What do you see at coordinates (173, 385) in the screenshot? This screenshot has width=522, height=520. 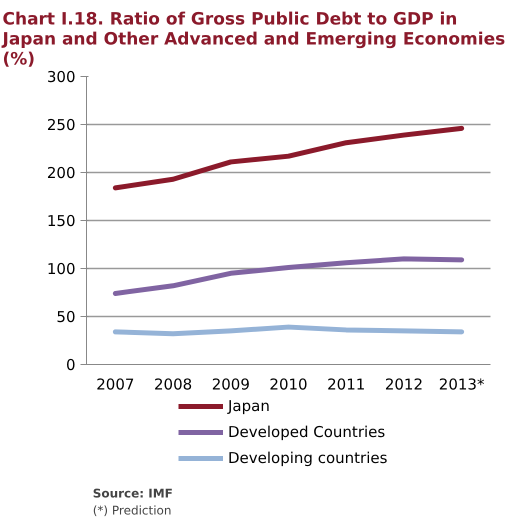 I see `x-tick-label: 2008` at bounding box center [173, 385].